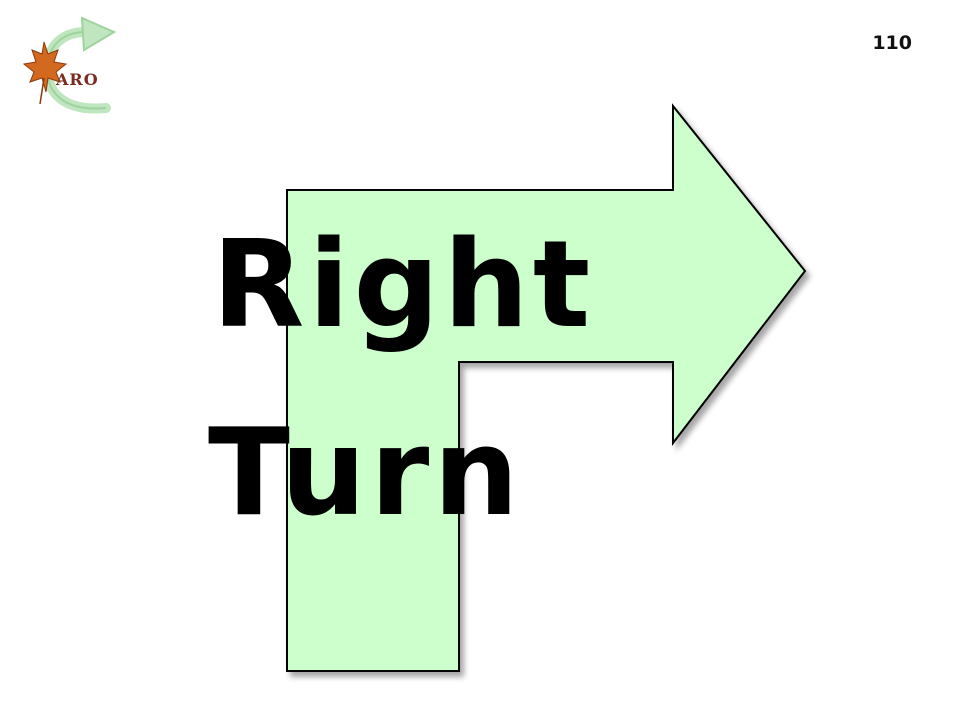 The height and width of the screenshot is (720, 960). I want to click on title-line-turn: Turn, so click(365, 473).